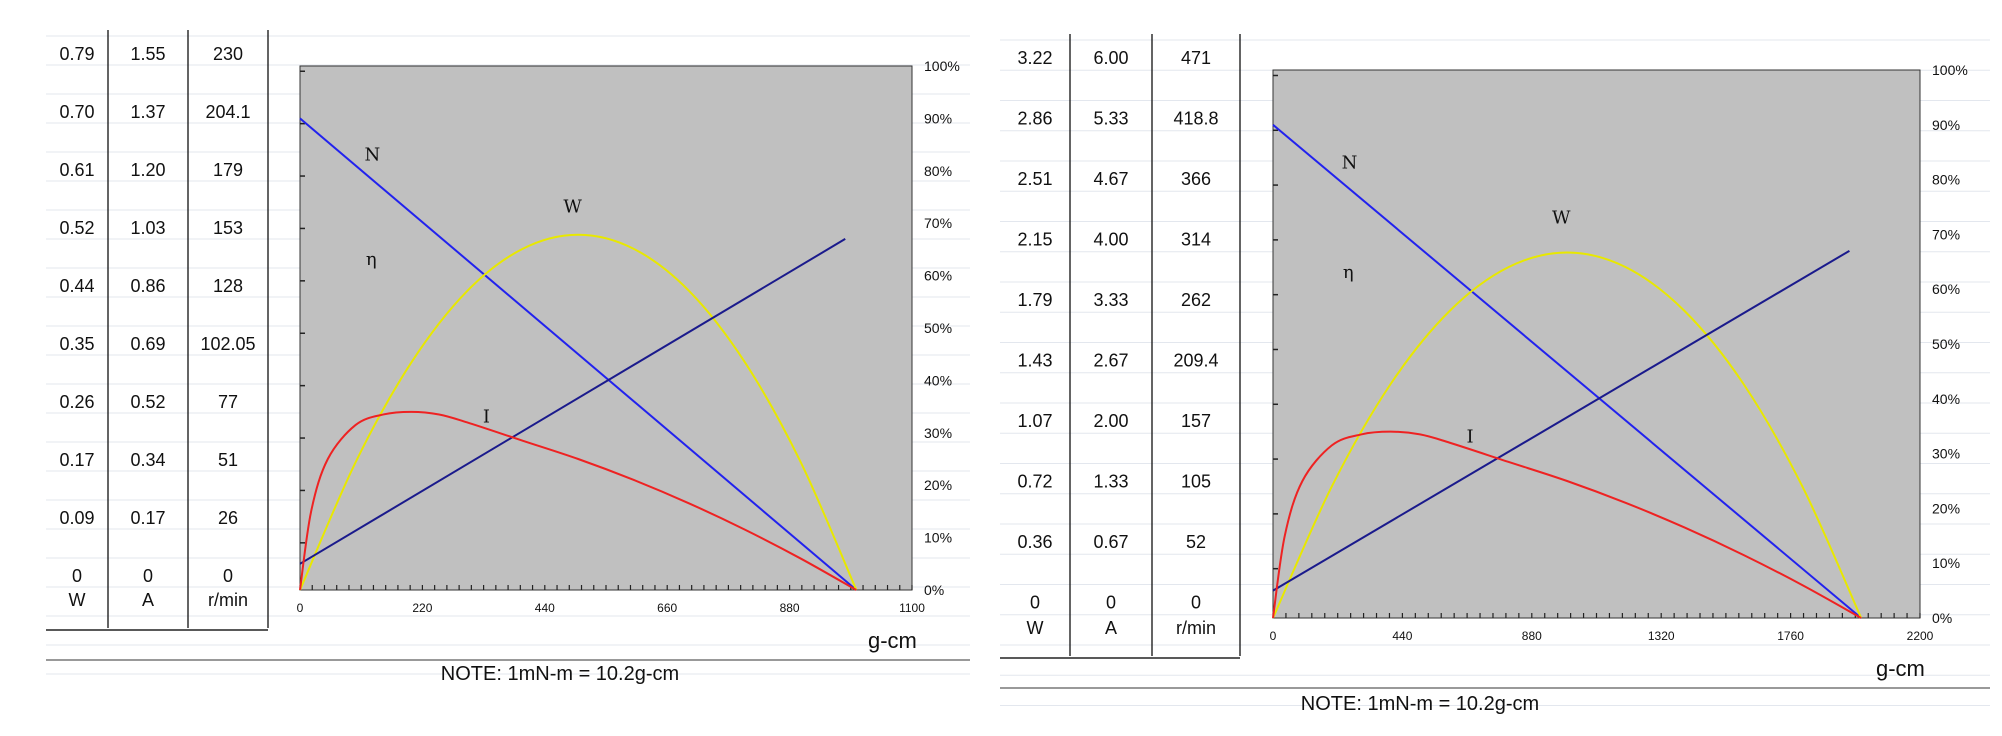  I want to click on table-cell: 0.69, so click(147, 344).